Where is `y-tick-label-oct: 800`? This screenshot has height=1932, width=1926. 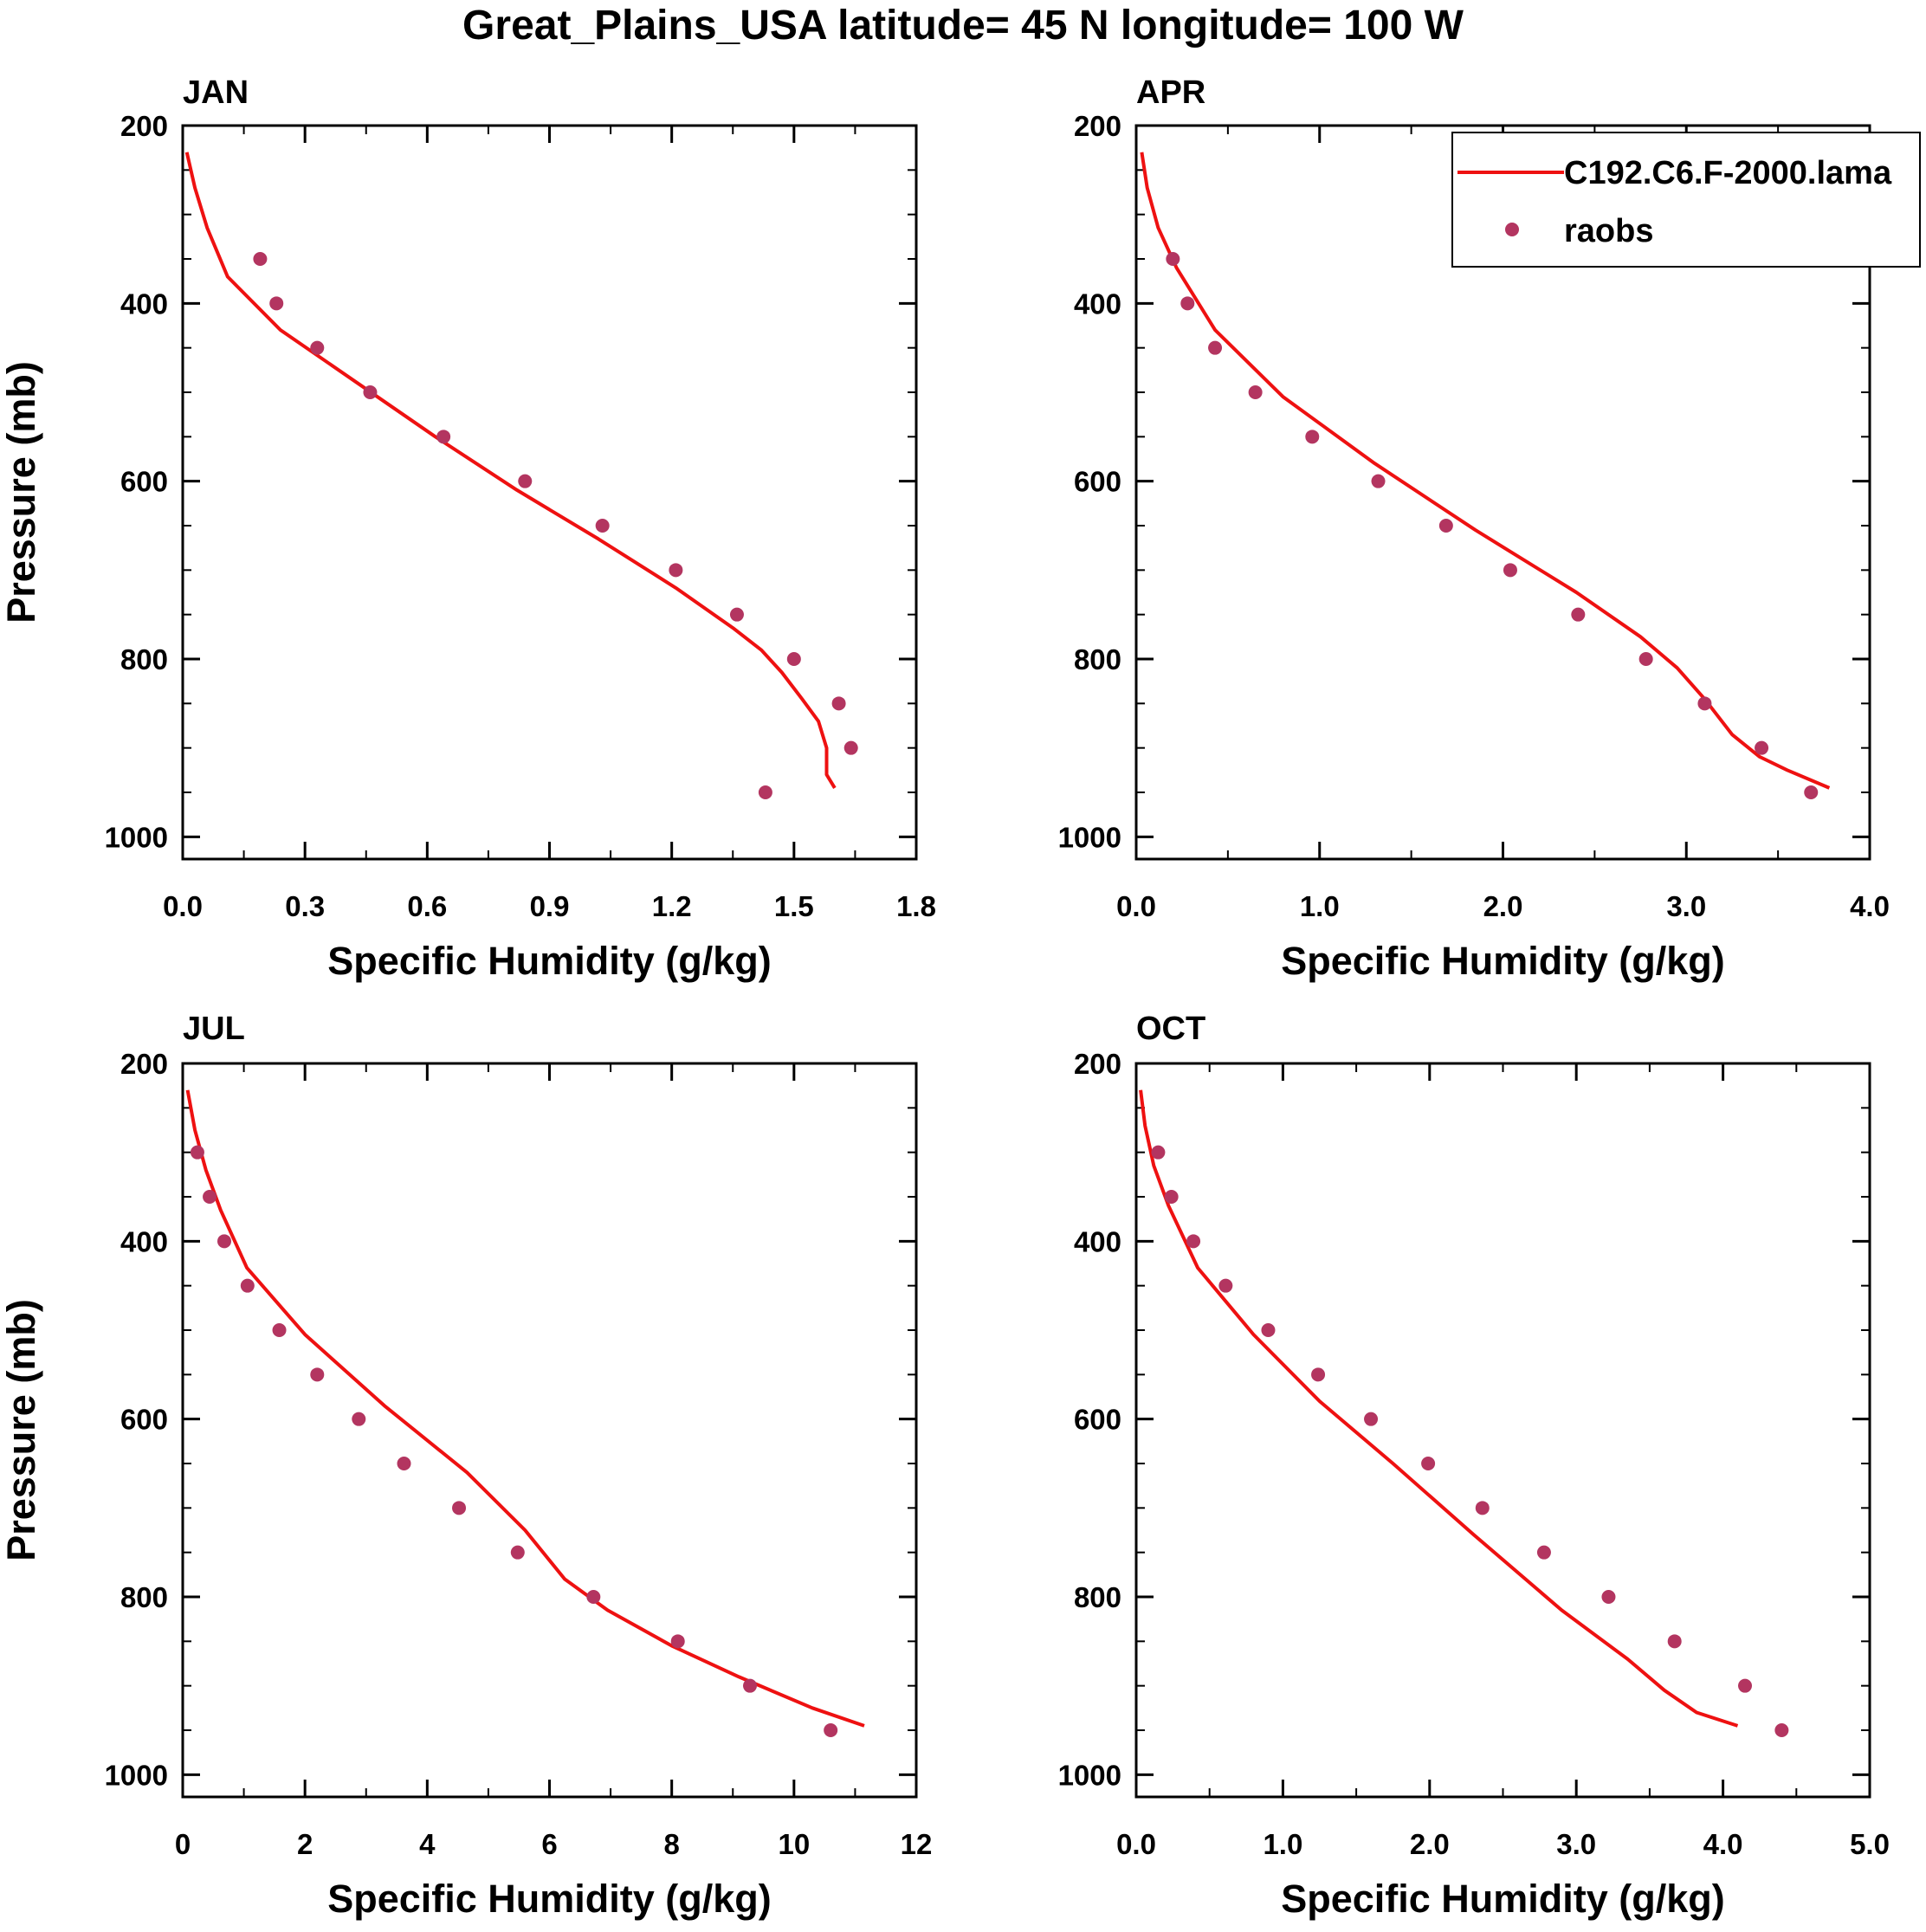
y-tick-label-oct: 800 is located at coordinates (1097, 1597).